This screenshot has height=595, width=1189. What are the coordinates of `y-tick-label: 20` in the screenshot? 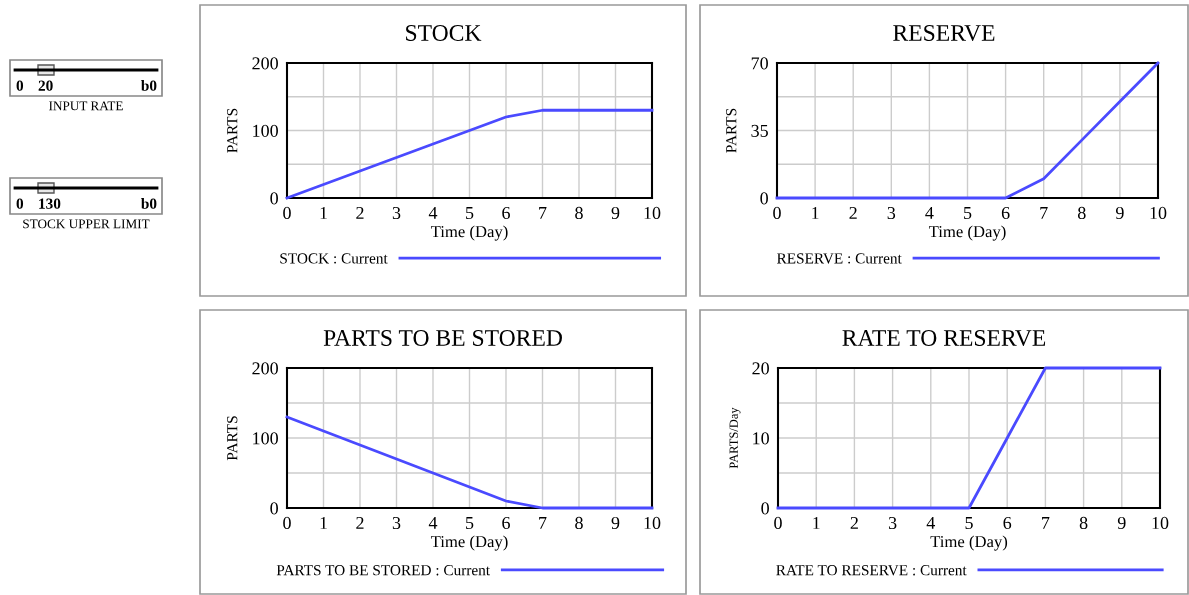 It's located at (760, 368).